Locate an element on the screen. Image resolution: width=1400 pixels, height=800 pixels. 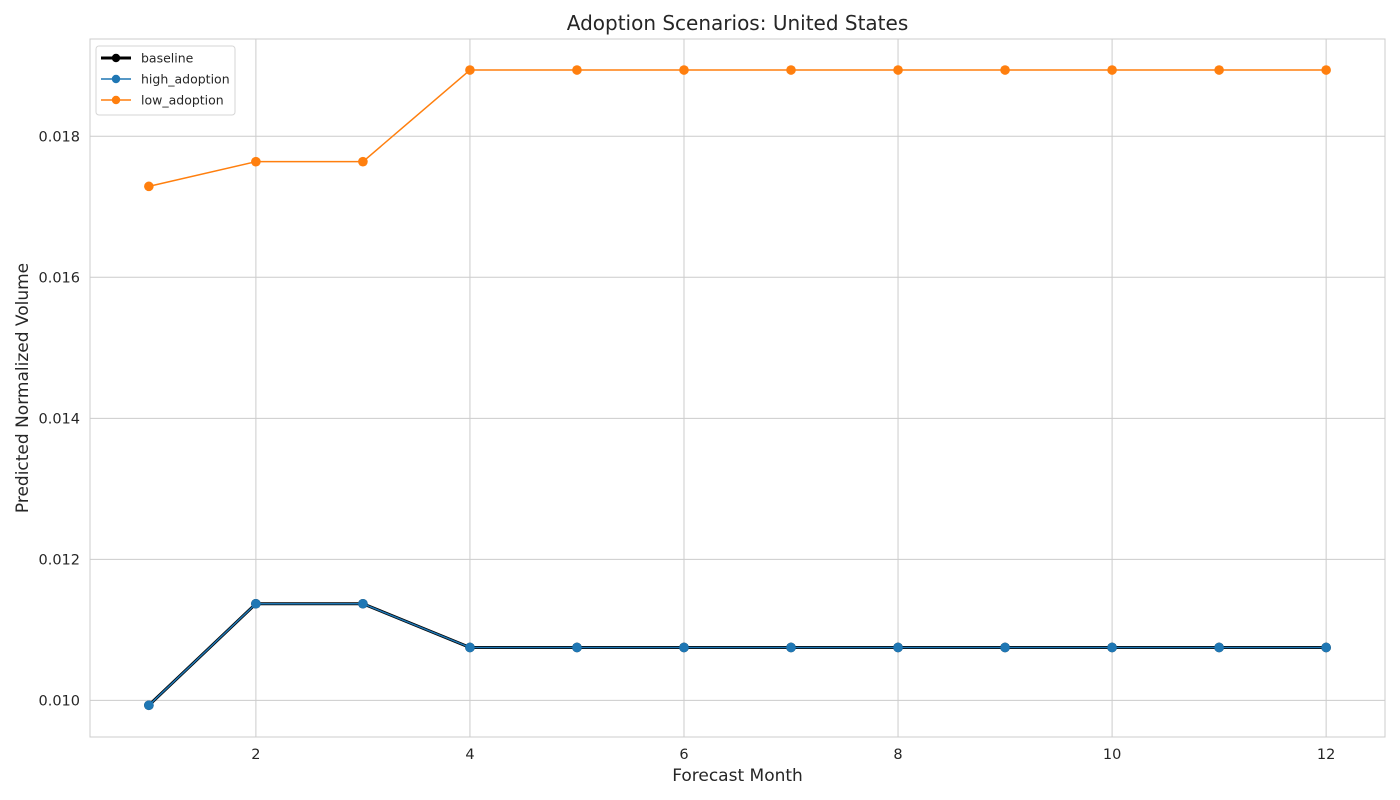
x-tick-label: 8 is located at coordinates (897, 755).